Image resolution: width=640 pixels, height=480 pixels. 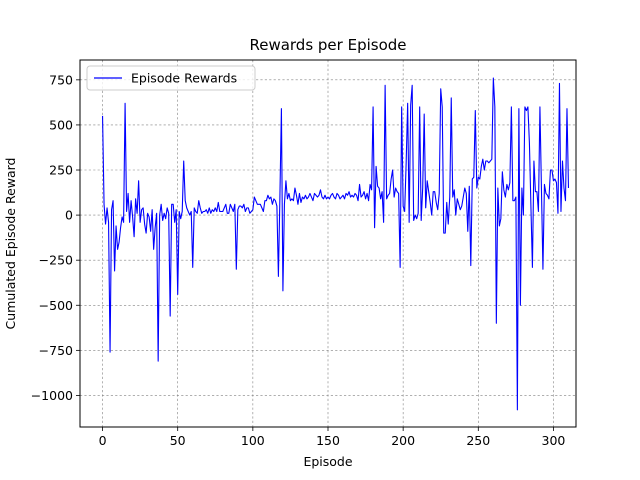 What do you see at coordinates (56, 305) in the screenshot?
I see `y-tick-label: −500` at bounding box center [56, 305].